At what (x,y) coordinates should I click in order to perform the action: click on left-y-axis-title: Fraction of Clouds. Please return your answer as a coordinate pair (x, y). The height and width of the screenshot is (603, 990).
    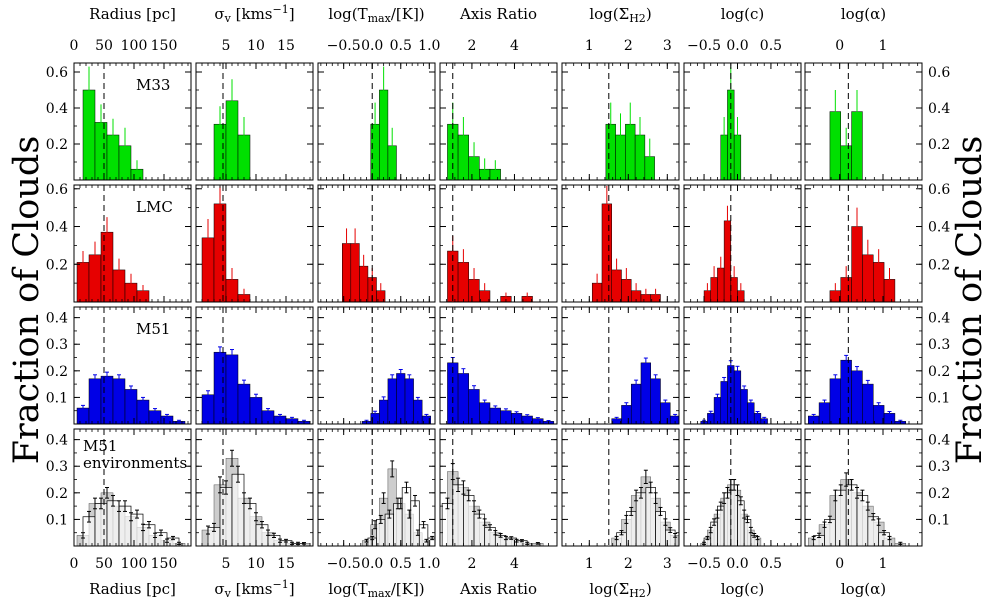
    Looking at the image, I should click on (27, 299).